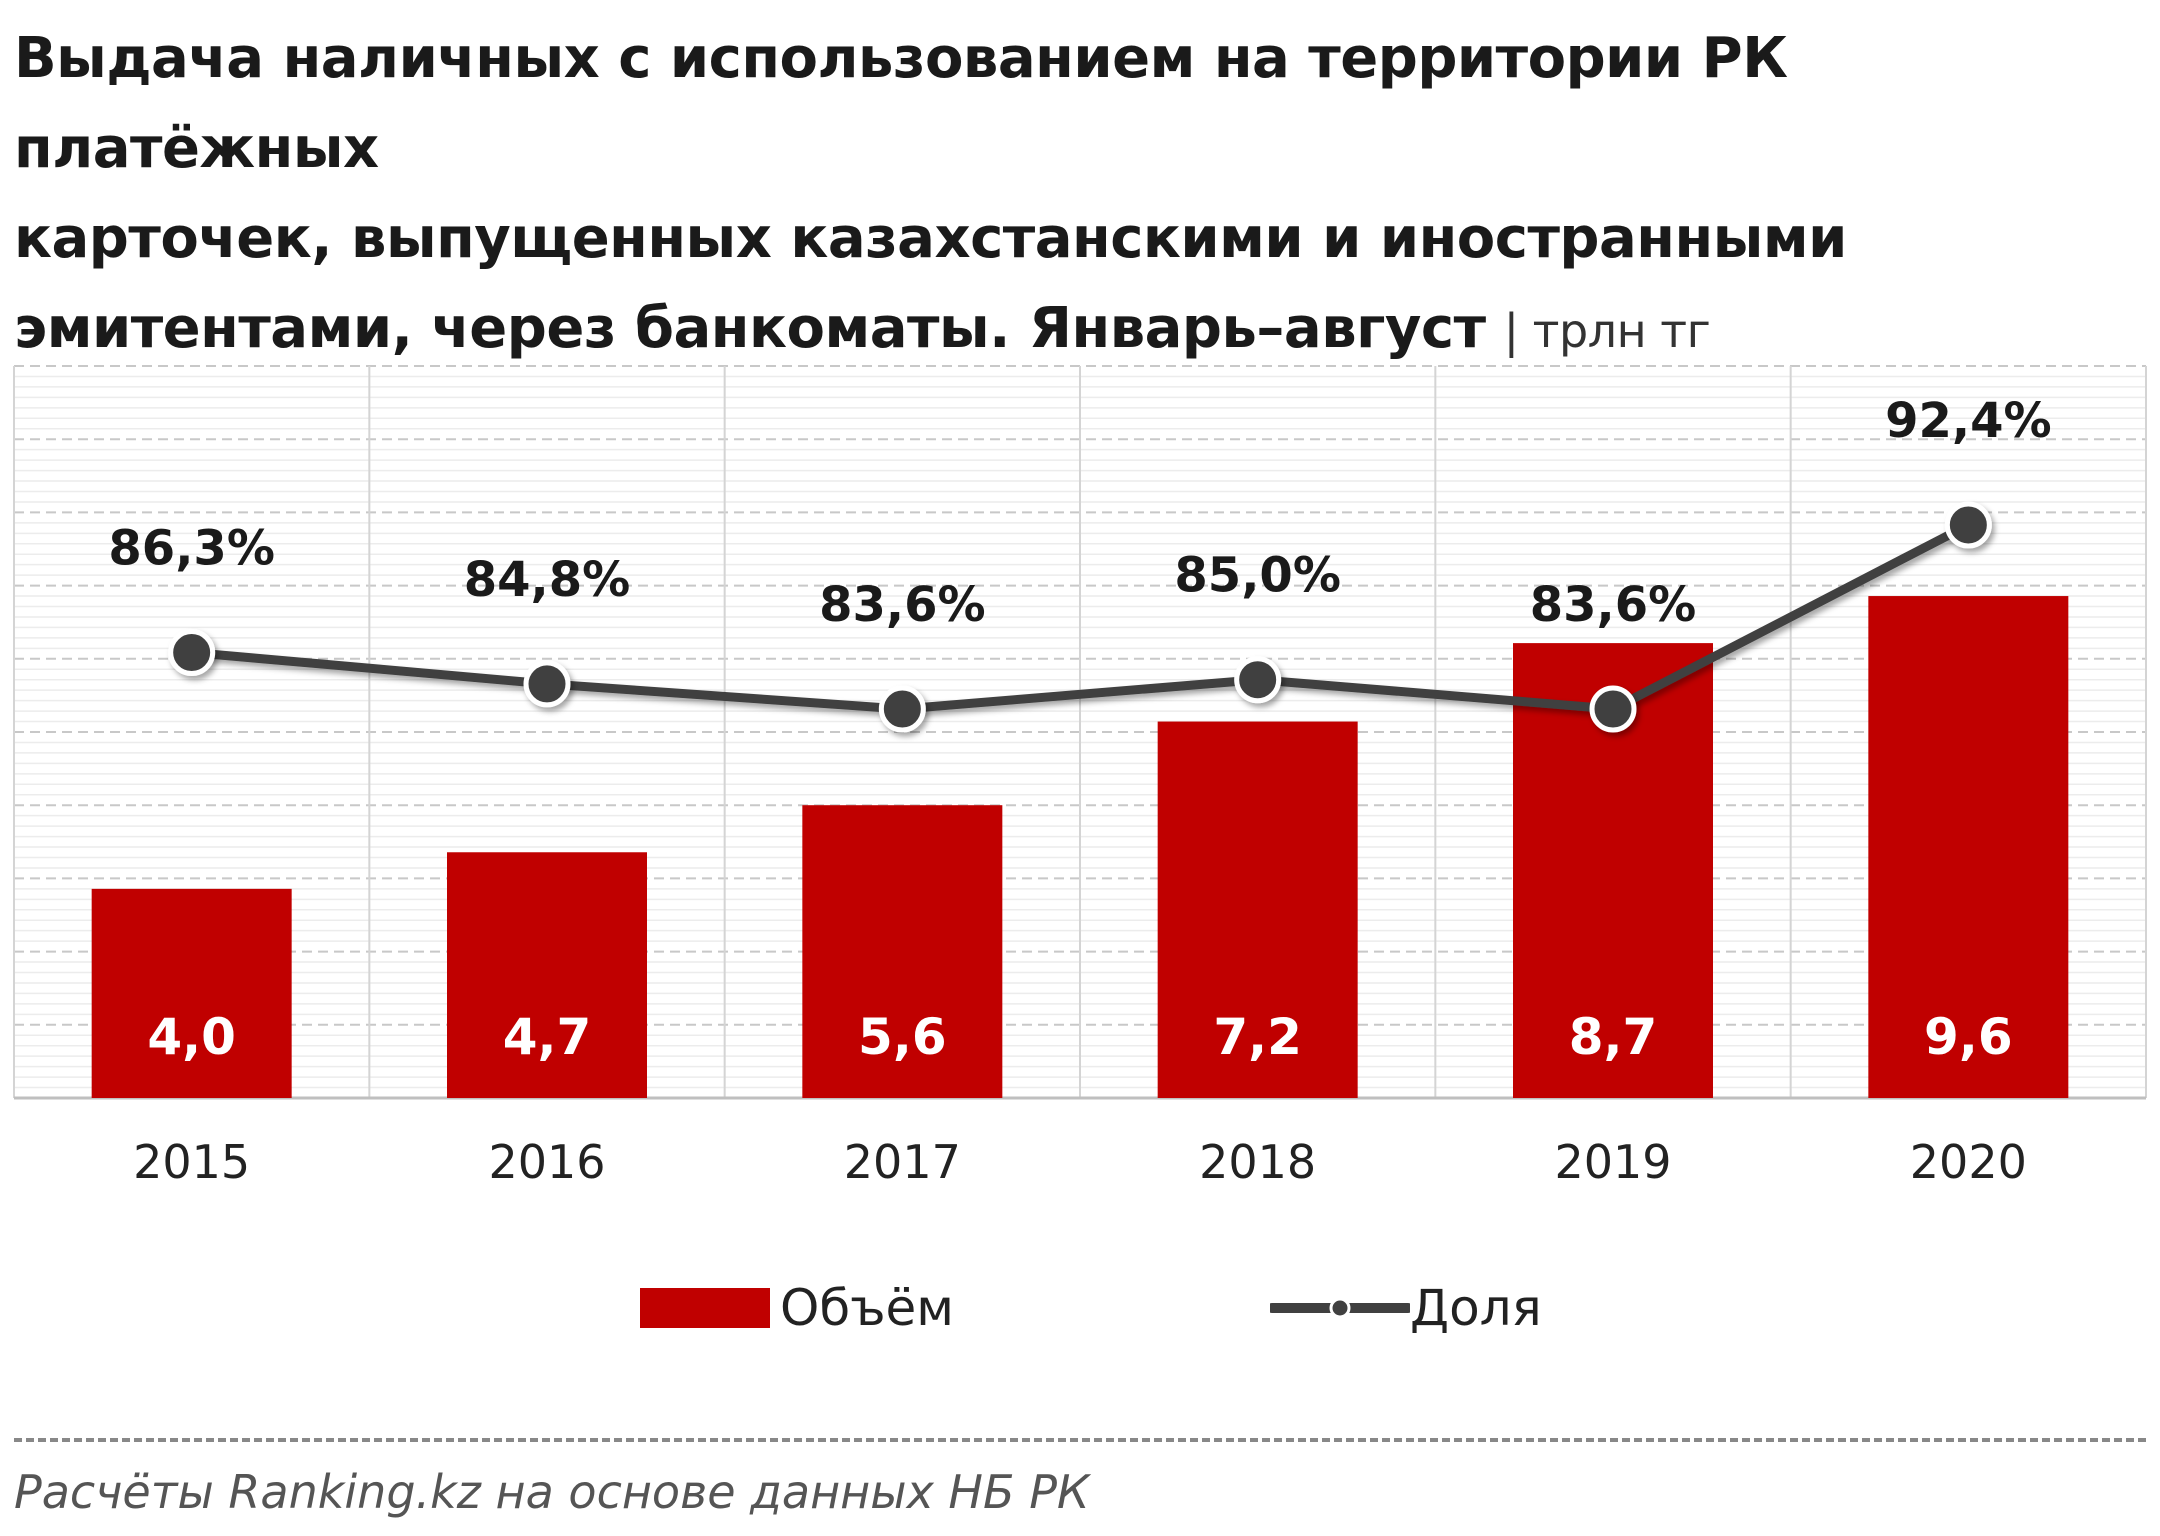 Image resolution: width=2160 pixels, height=1536 pixels. Describe the element at coordinates (1607, 331) in the screenshot. I see `chart-unit: | трлн тг` at that location.